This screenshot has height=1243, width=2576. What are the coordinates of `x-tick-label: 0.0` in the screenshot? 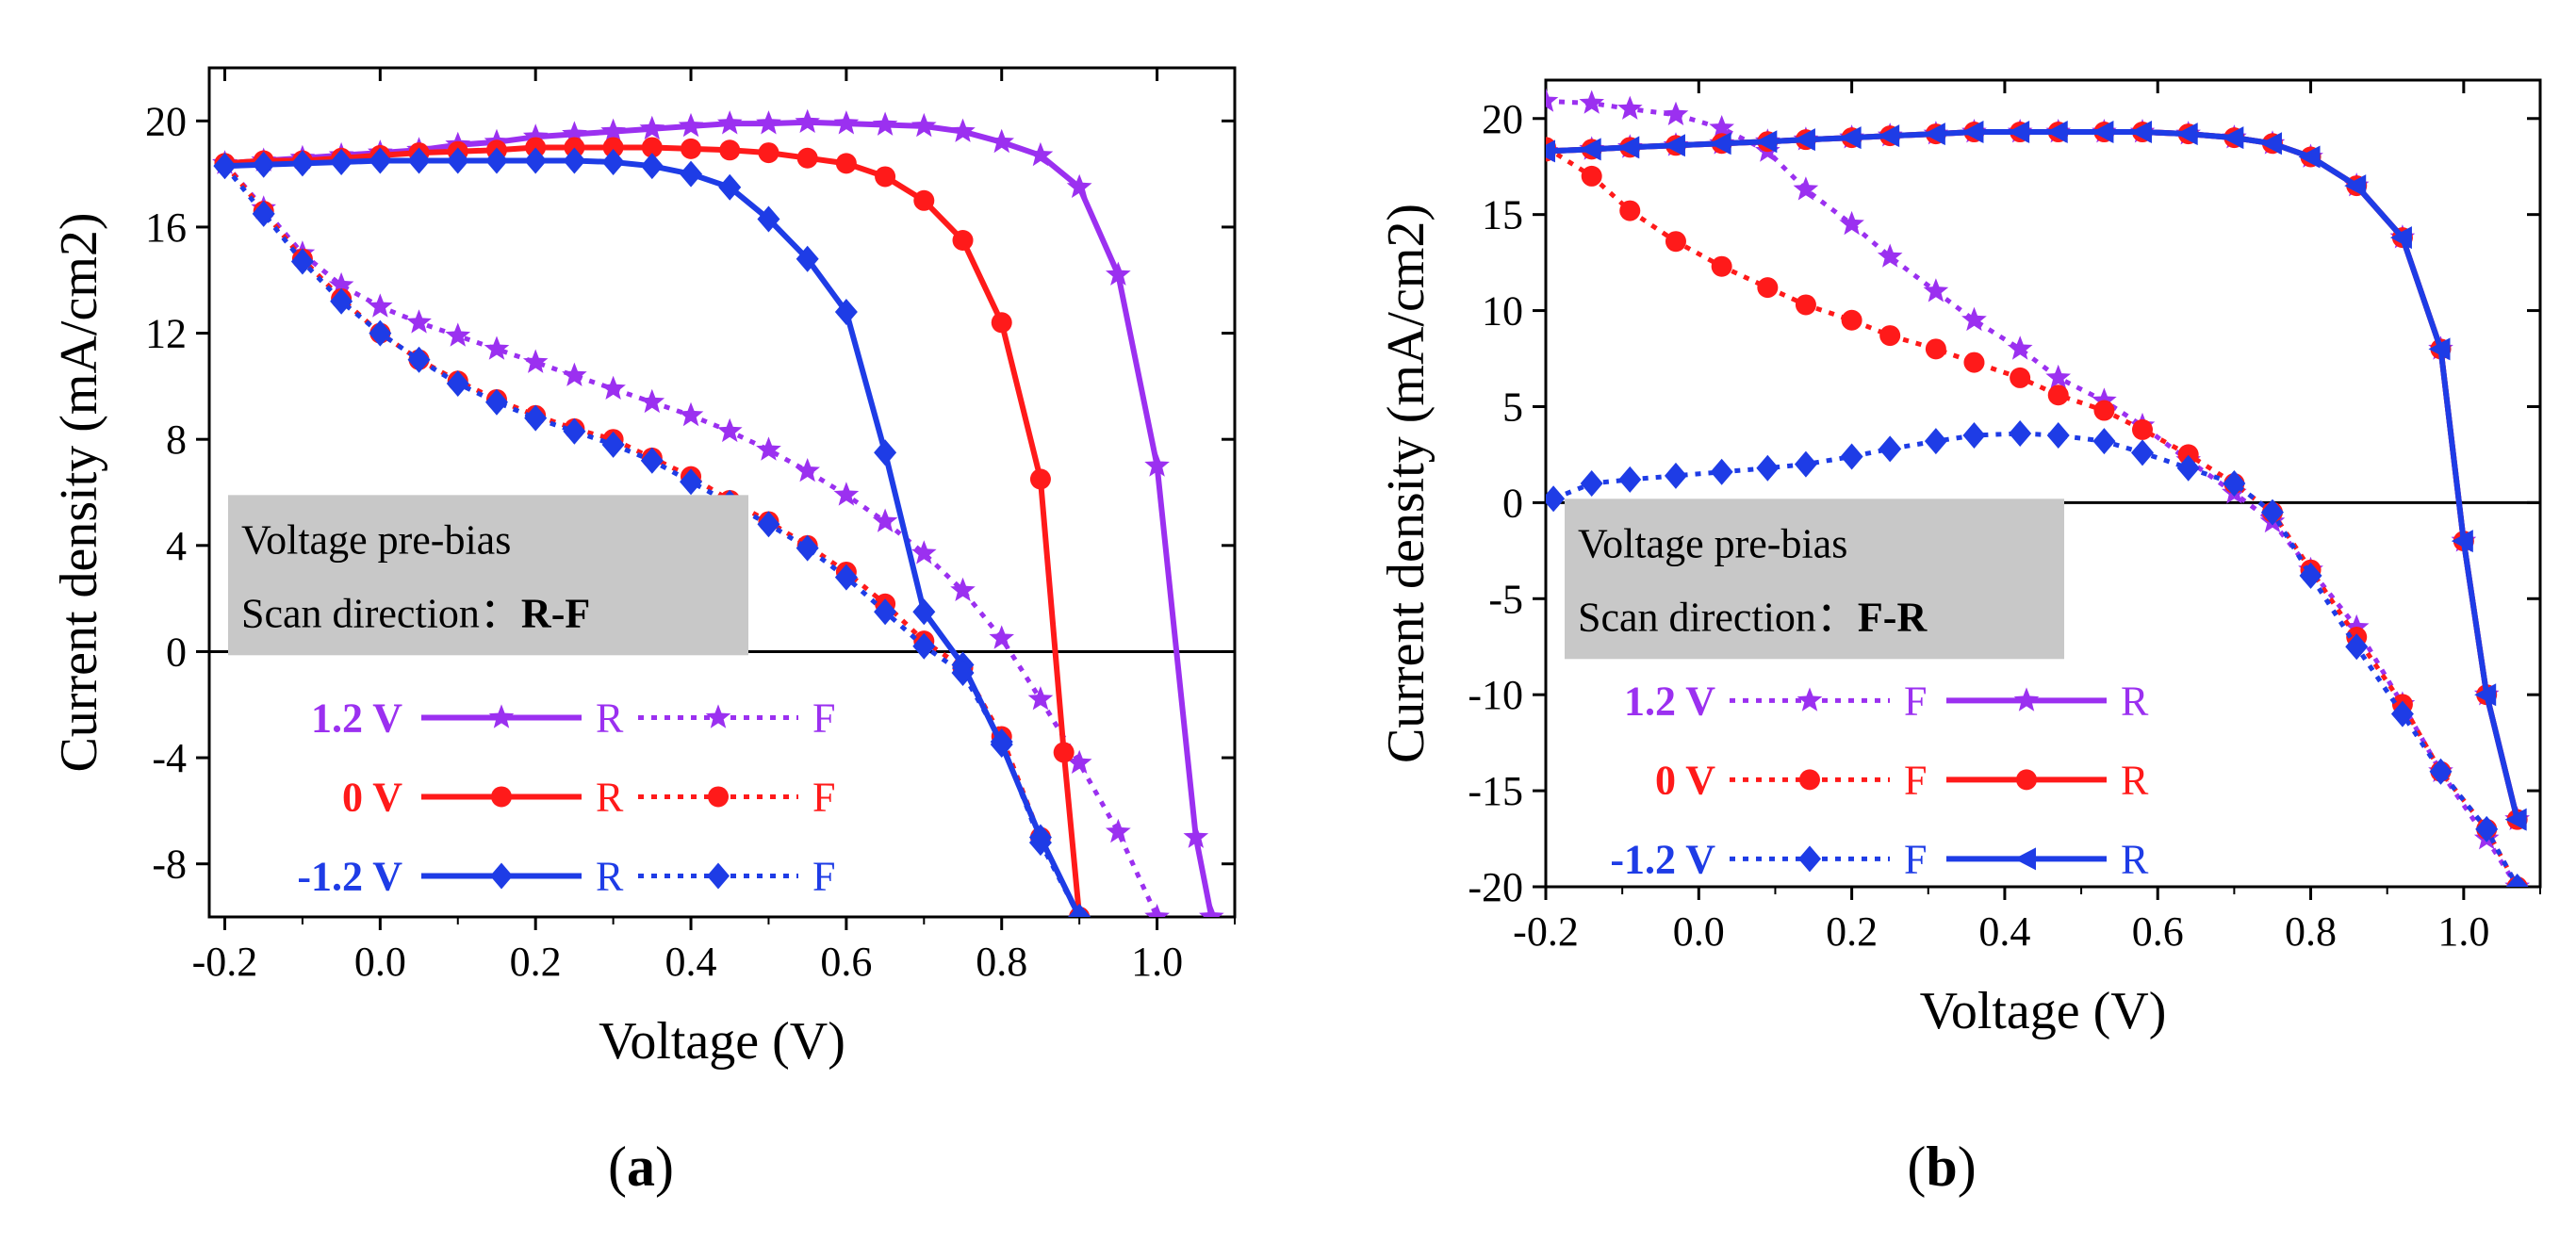 It's located at (1699, 932).